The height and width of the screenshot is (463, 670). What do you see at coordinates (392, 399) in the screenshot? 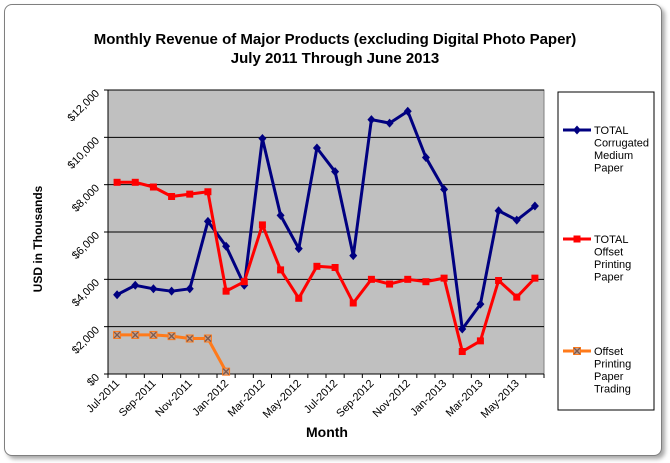
I see `x-tick-label: Nov-2012` at bounding box center [392, 399].